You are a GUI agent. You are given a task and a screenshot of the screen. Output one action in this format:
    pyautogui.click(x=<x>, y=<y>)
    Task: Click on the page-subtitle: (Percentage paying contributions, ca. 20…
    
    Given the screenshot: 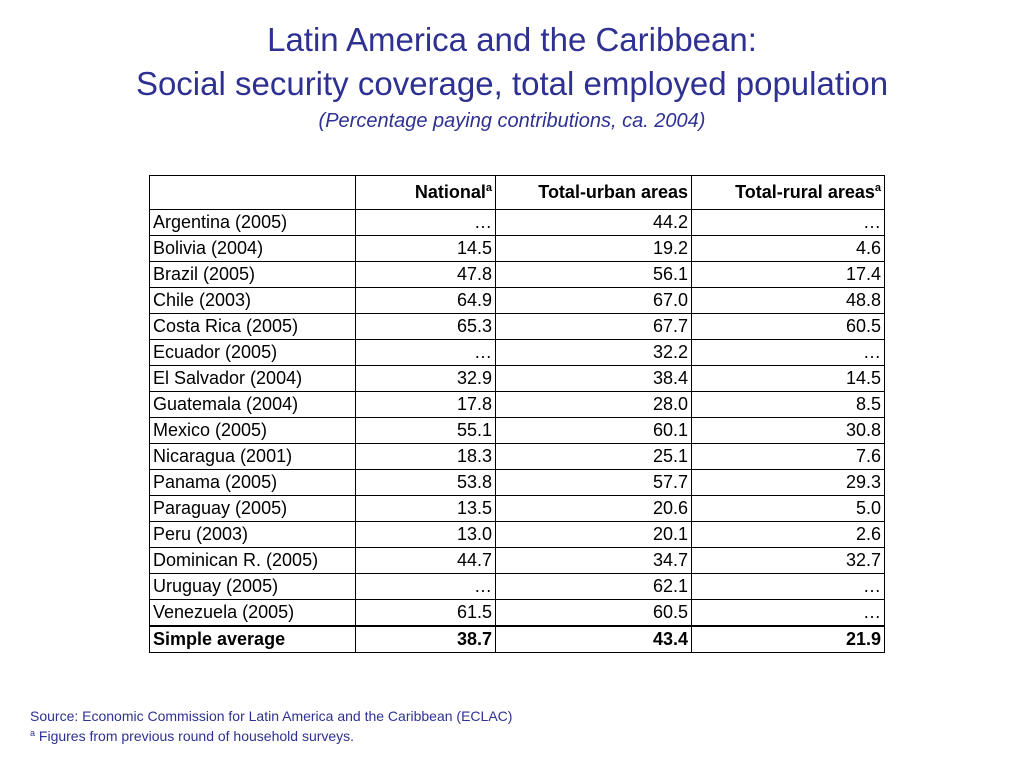 What is the action you would take?
    pyautogui.click(x=512, y=121)
    